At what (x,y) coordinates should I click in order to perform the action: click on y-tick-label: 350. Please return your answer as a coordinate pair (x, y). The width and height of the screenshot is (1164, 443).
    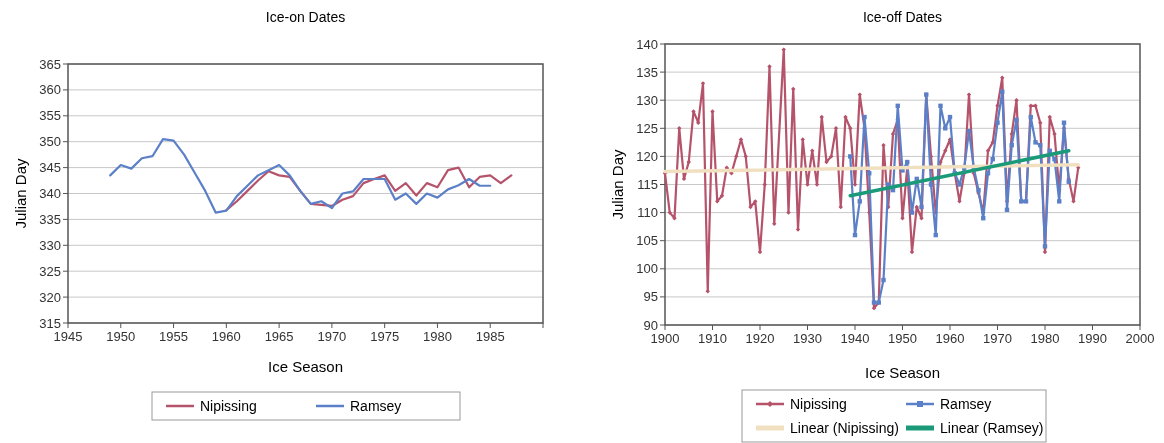
    Looking at the image, I should click on (50, 142).